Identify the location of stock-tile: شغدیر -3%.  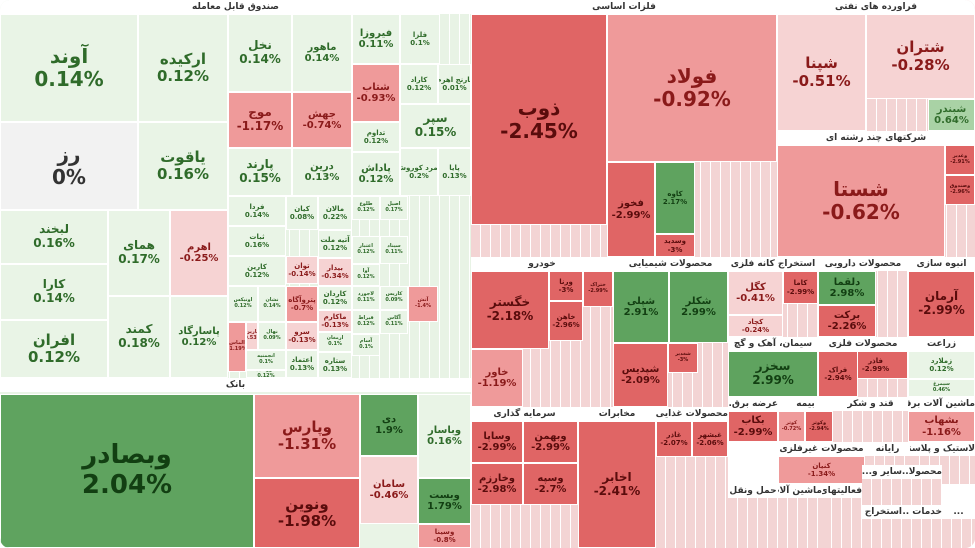
(683, 358).